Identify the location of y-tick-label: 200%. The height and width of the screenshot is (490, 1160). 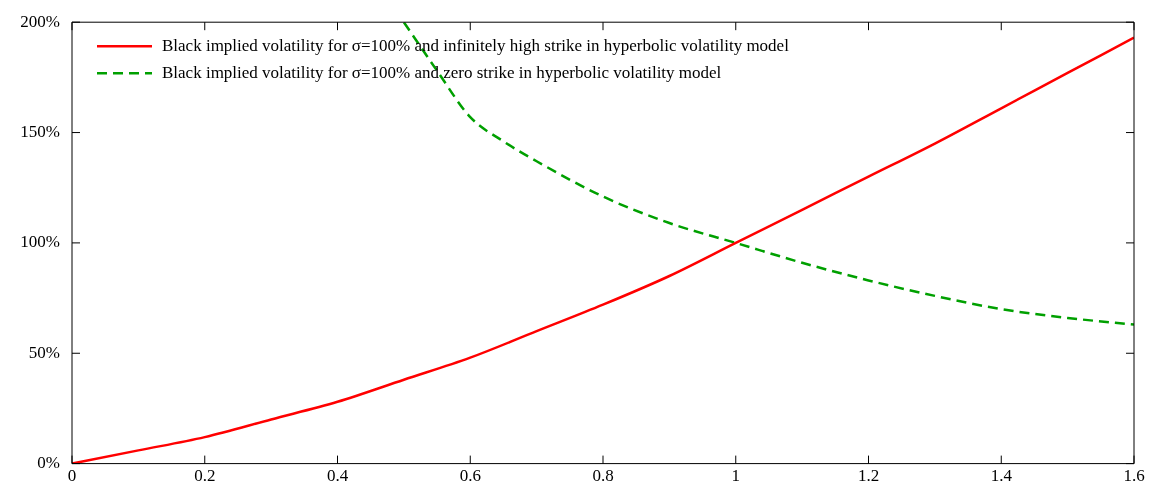
(40, 21).